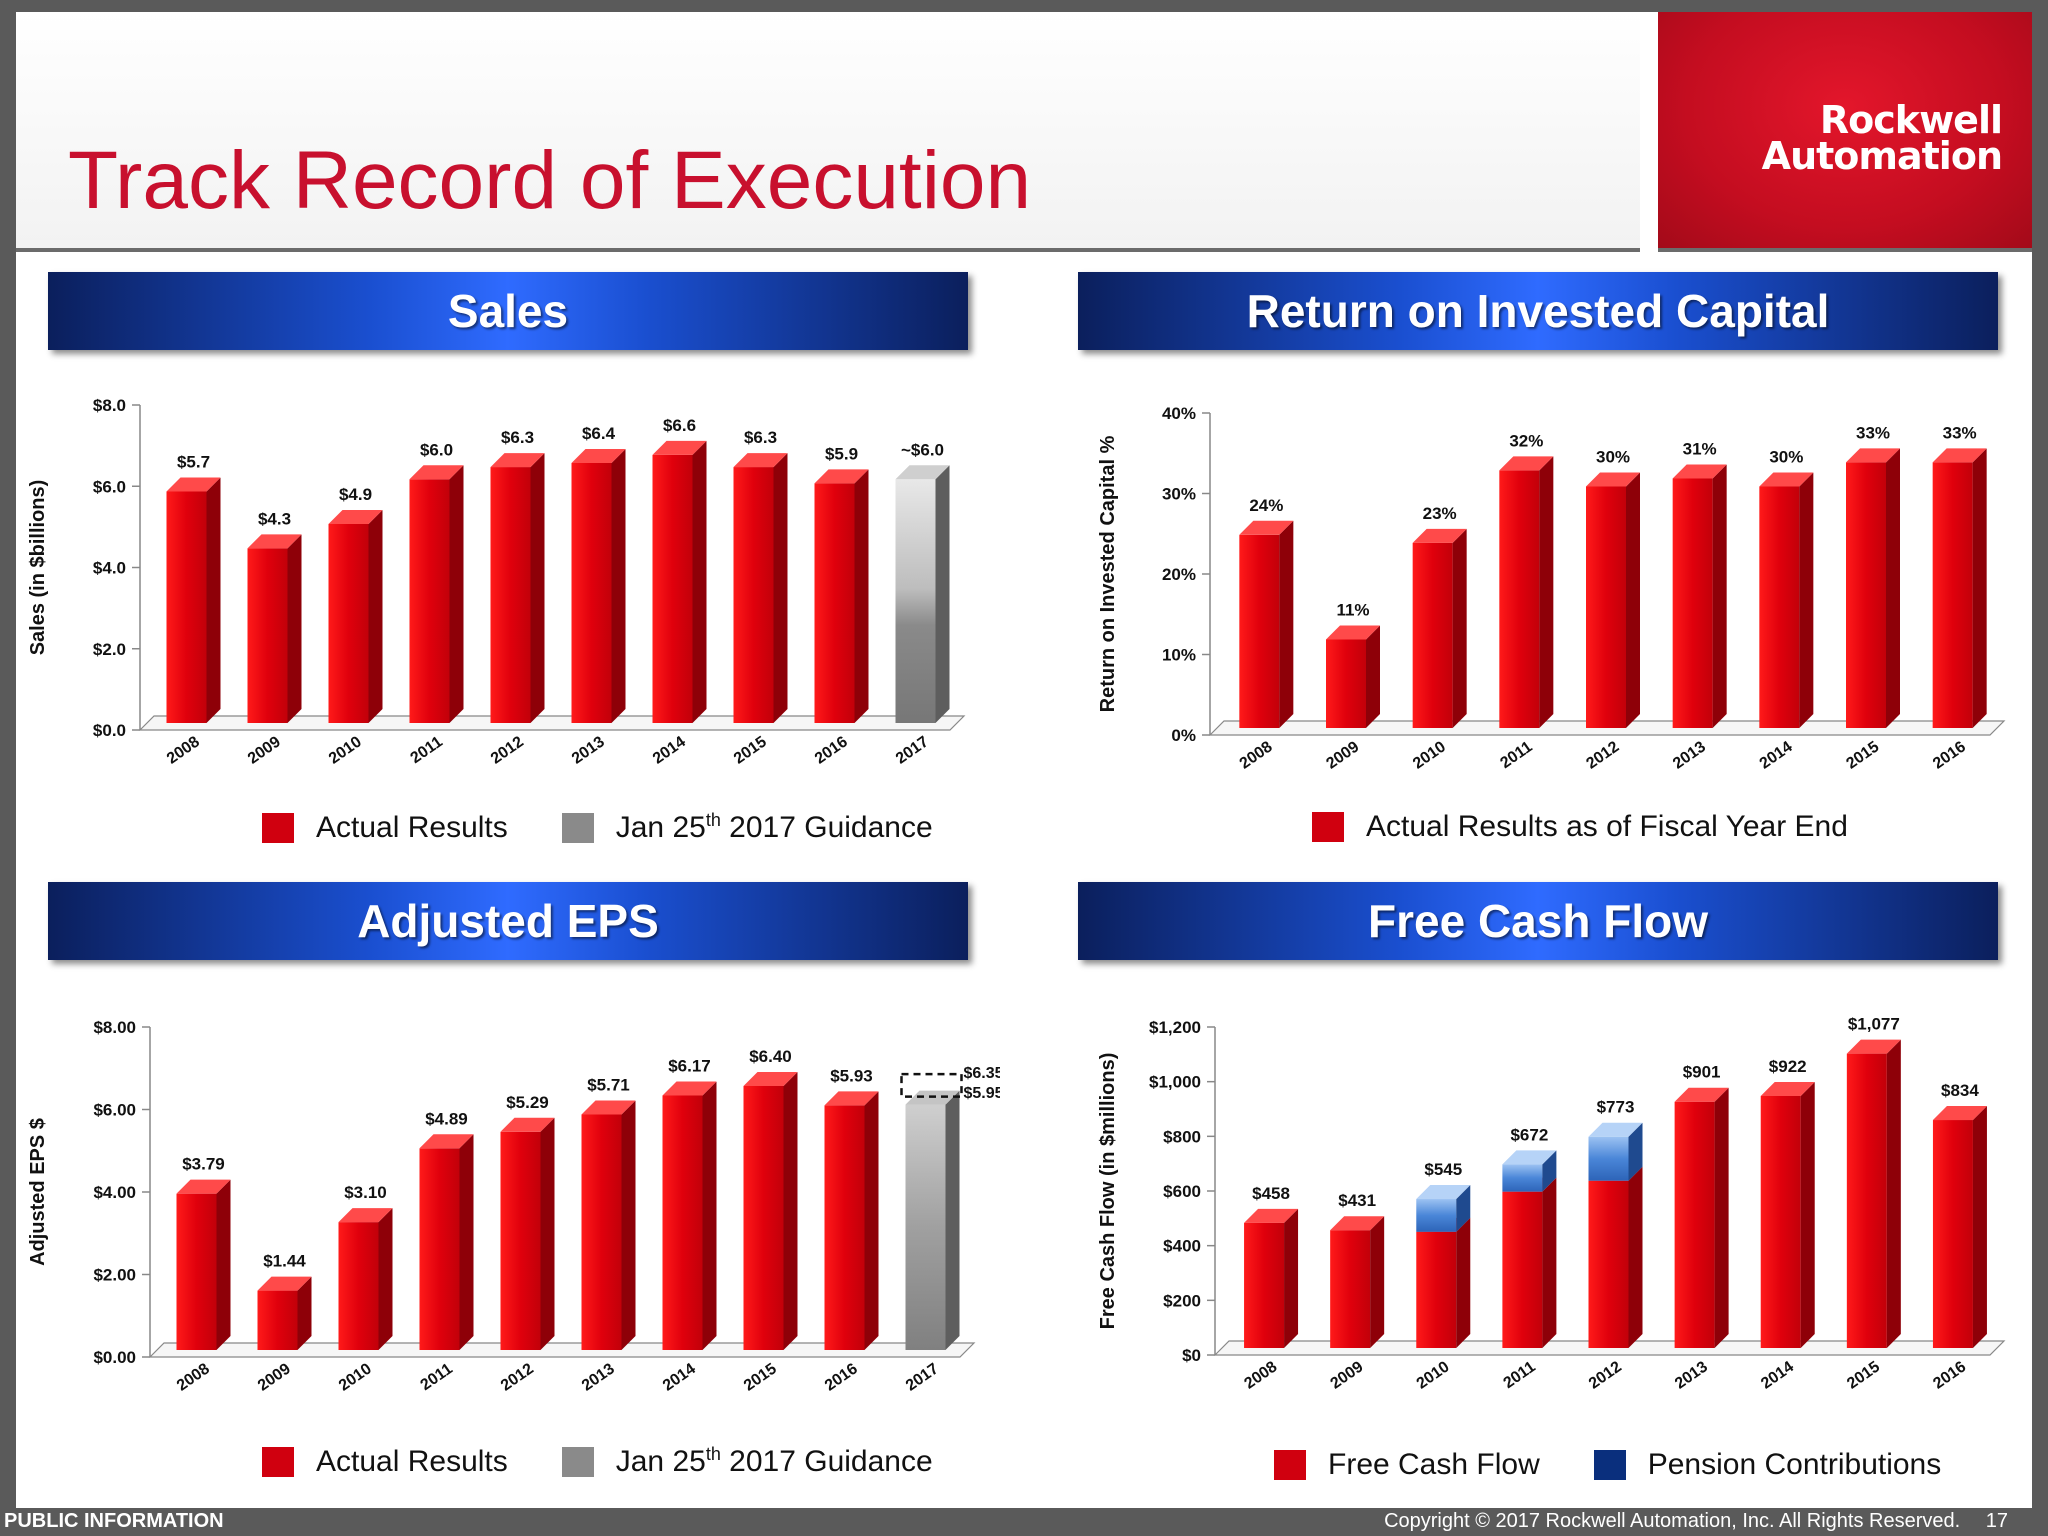  What do you see at coordinates (774, 827) in the screenshot?
I see `legend-label-guidance: Jan 25th 2017 Guidance` at bounding box center [774, 827].